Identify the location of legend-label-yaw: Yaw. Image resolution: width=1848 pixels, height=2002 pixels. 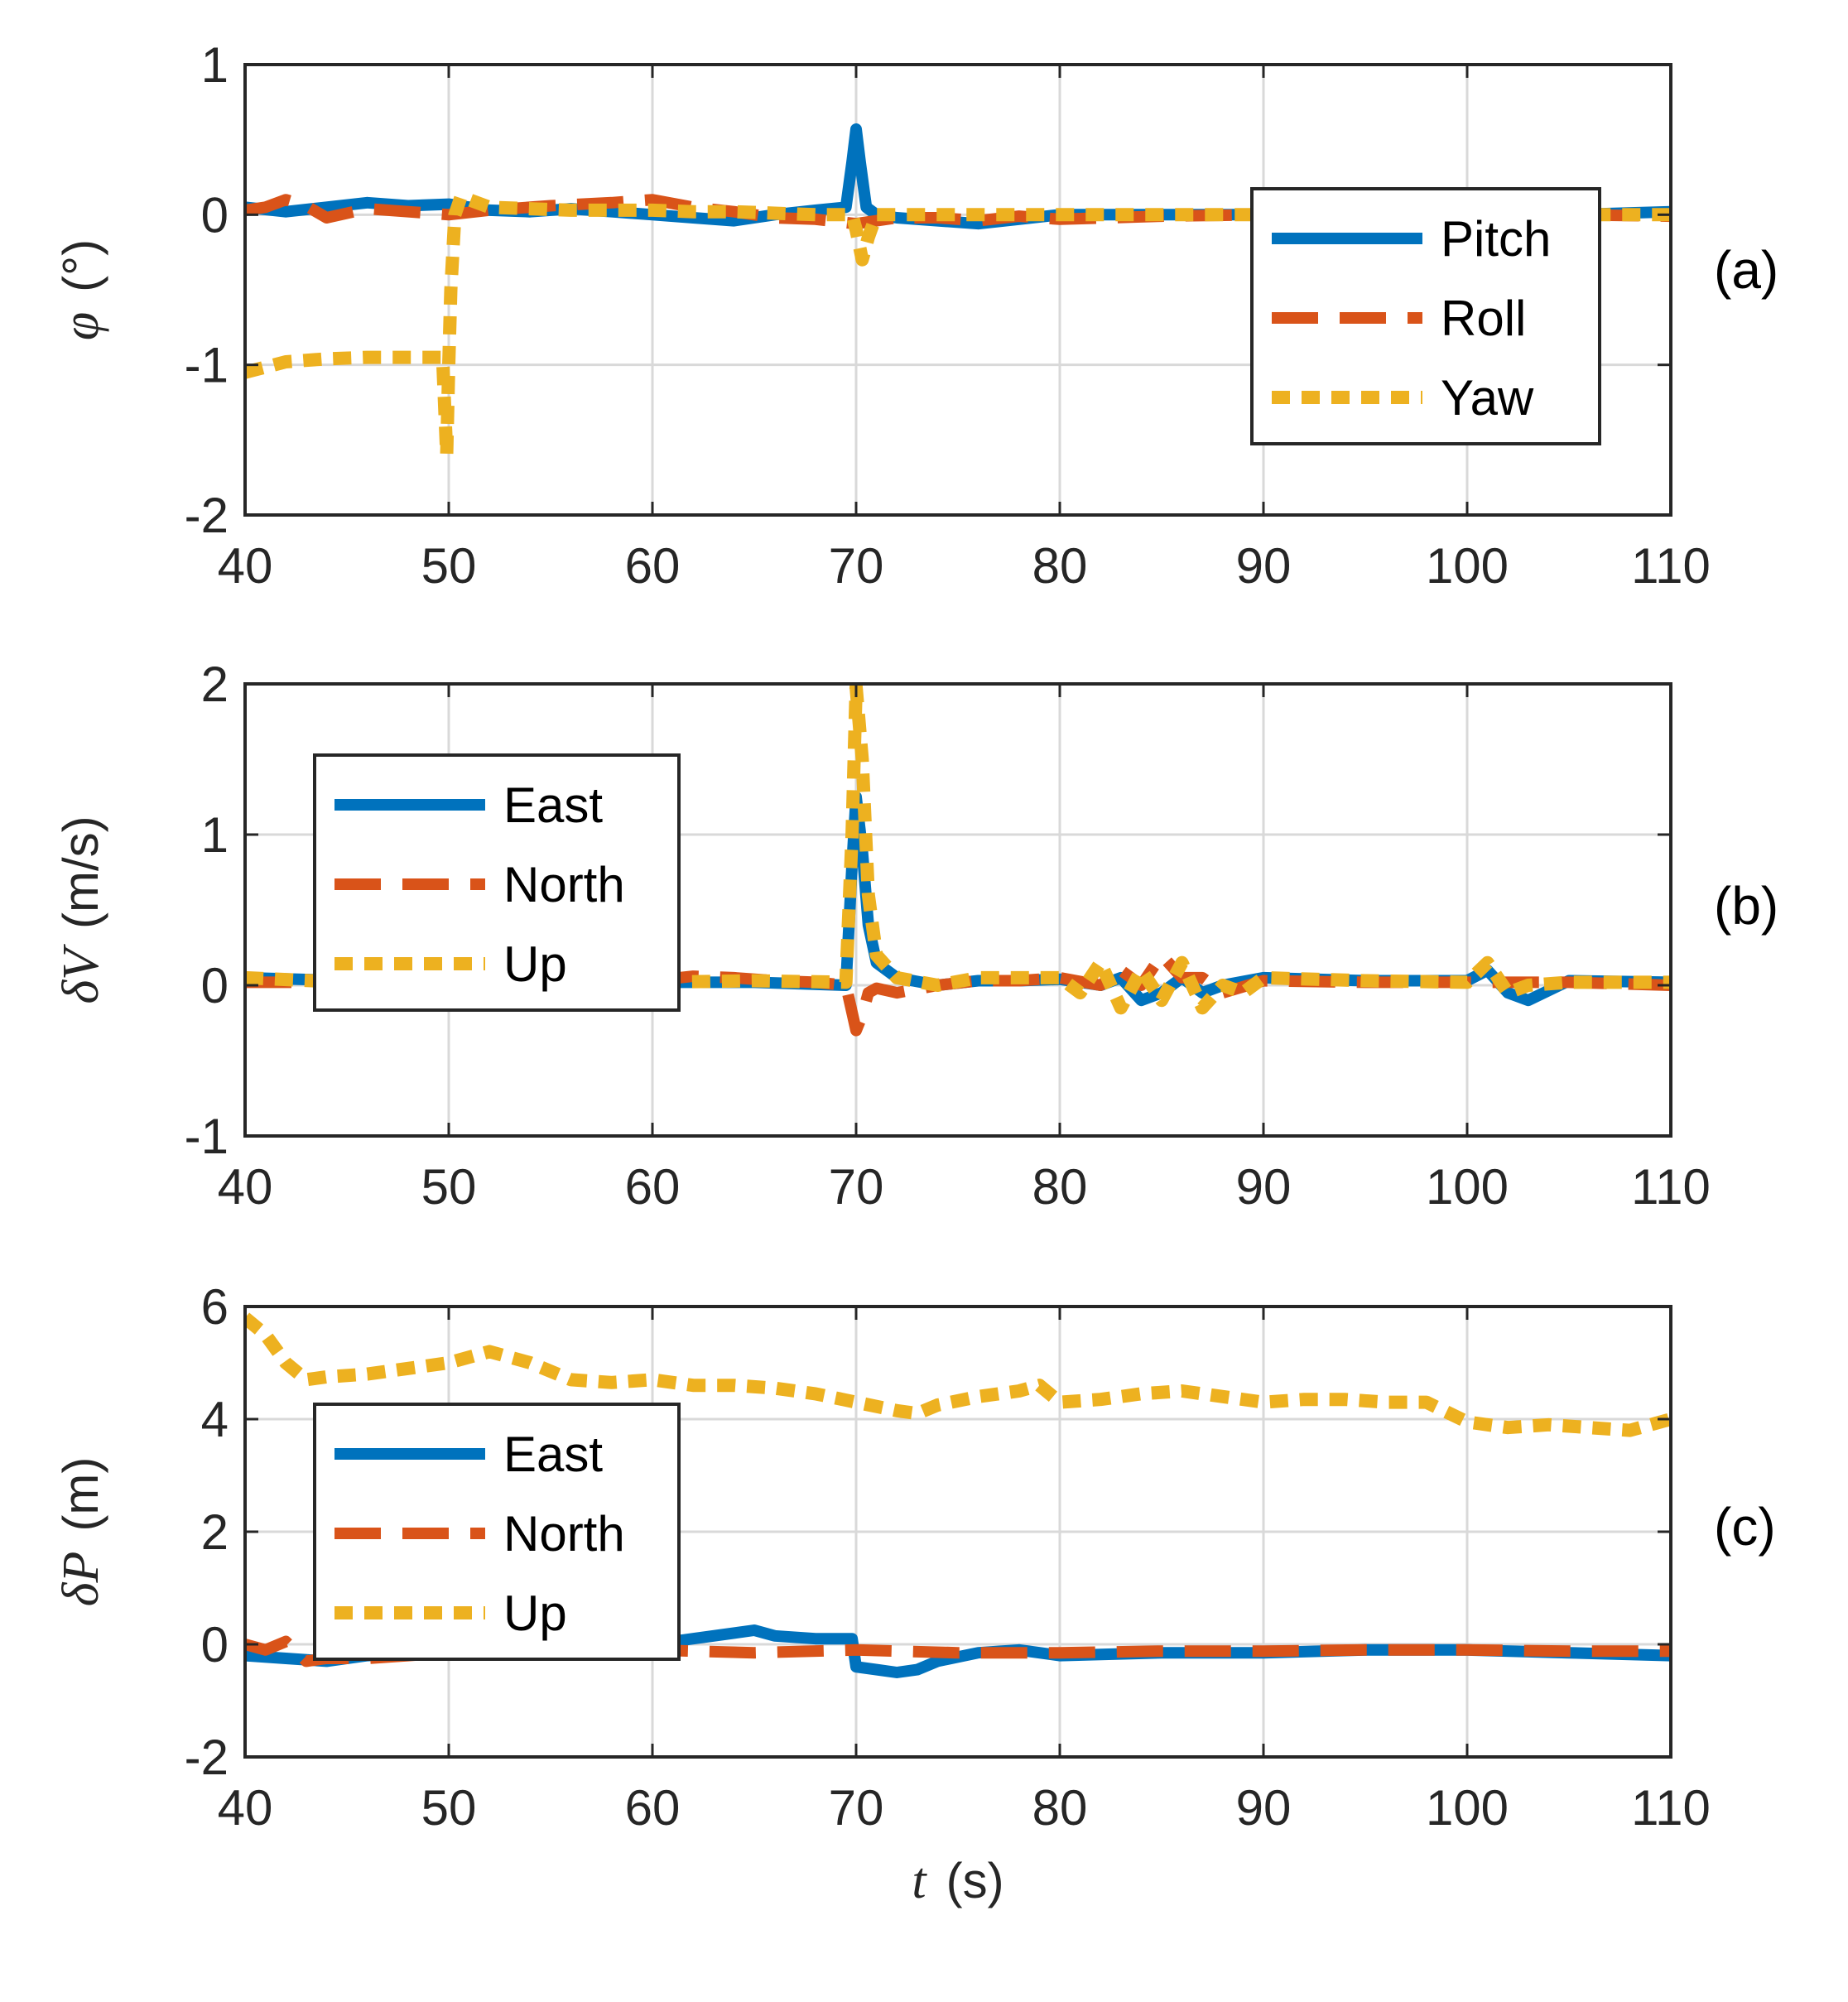
(1488, 398).